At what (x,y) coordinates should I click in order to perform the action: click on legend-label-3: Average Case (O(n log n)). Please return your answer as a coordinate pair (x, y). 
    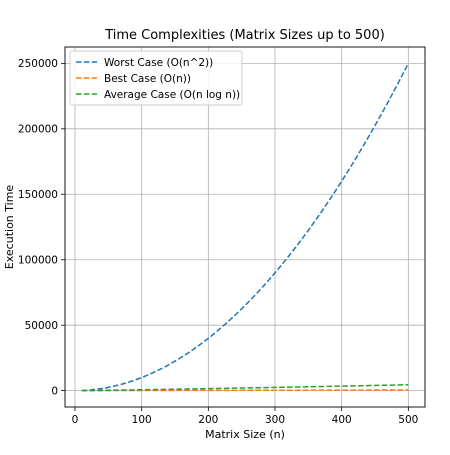
    Looking at the image, I should click on (172, 95).